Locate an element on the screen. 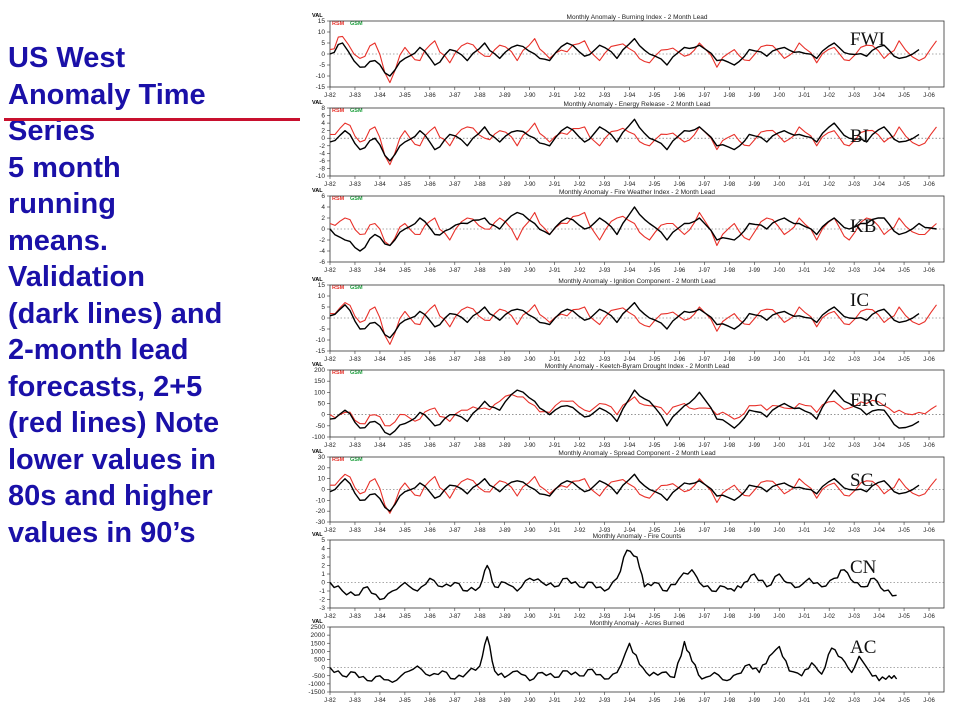 This screenshot has width=960, height=720. y-tick-label: 20 is located at coordinates (322, 468).